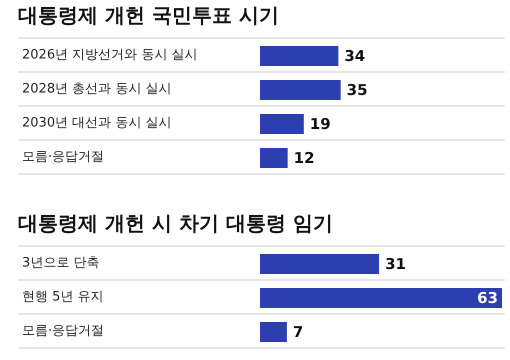 The image size is (510, 360). What do you see at coordinates (304, 158) in the screenshot?
I see `data-label: 12` at bounding box center [304, 158].